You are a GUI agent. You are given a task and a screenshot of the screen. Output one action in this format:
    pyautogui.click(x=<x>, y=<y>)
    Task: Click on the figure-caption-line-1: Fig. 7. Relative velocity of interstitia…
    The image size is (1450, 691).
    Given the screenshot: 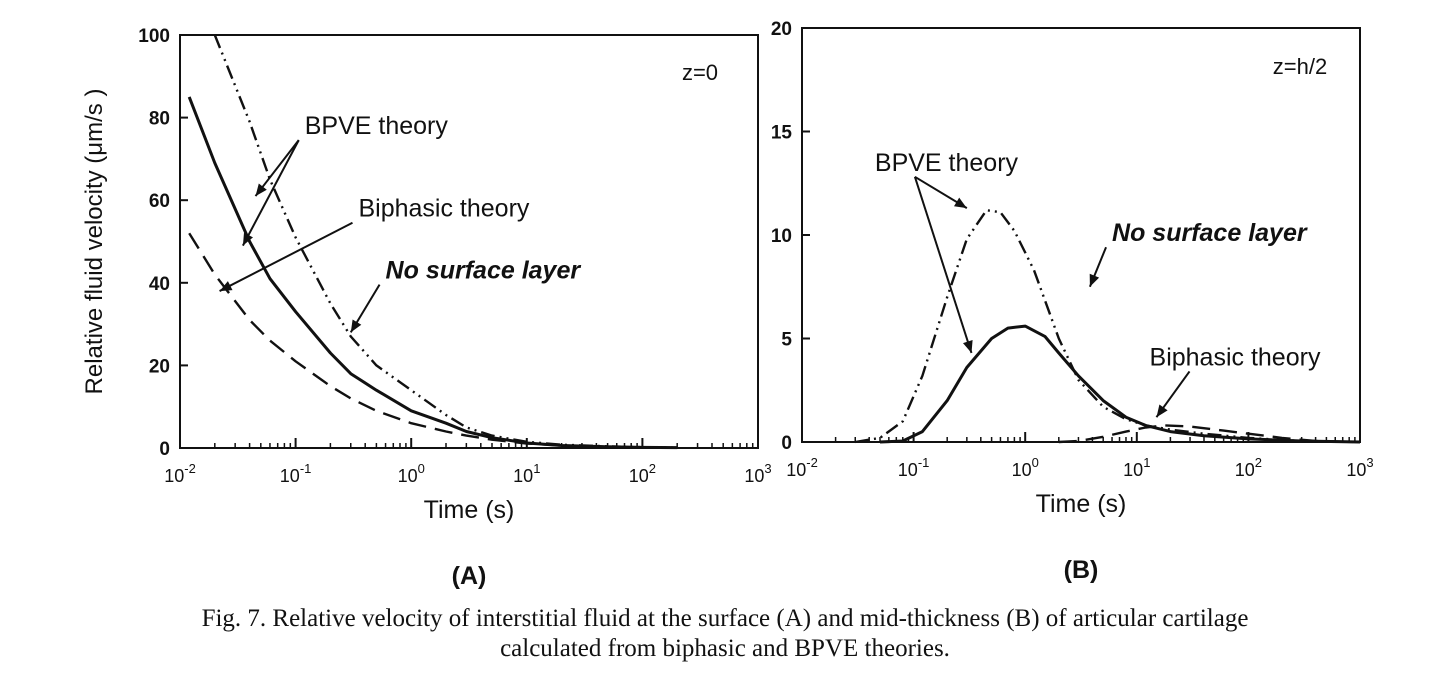 What is the action you would take?
    pyautogui.click(x=725, y=618)
    